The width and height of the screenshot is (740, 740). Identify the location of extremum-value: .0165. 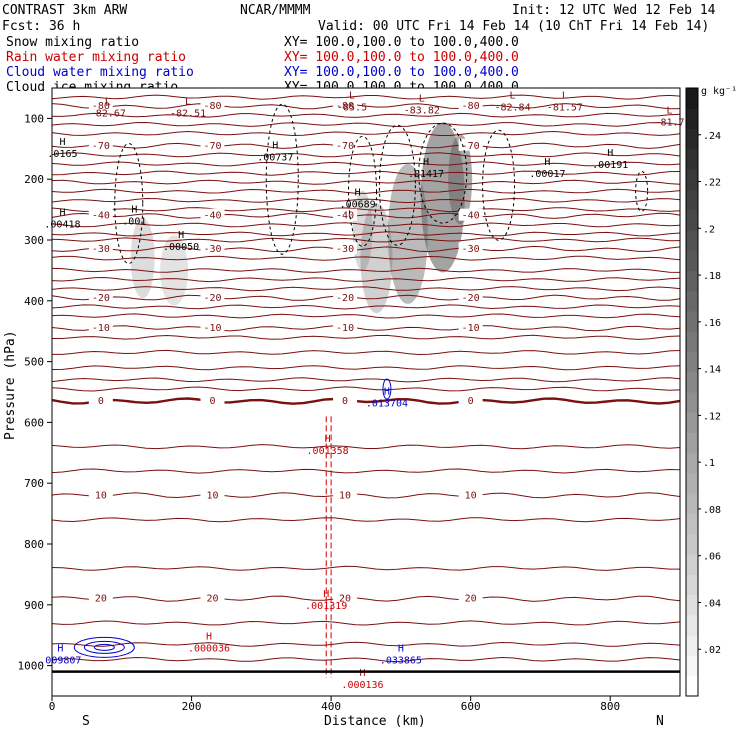
(62, 154).